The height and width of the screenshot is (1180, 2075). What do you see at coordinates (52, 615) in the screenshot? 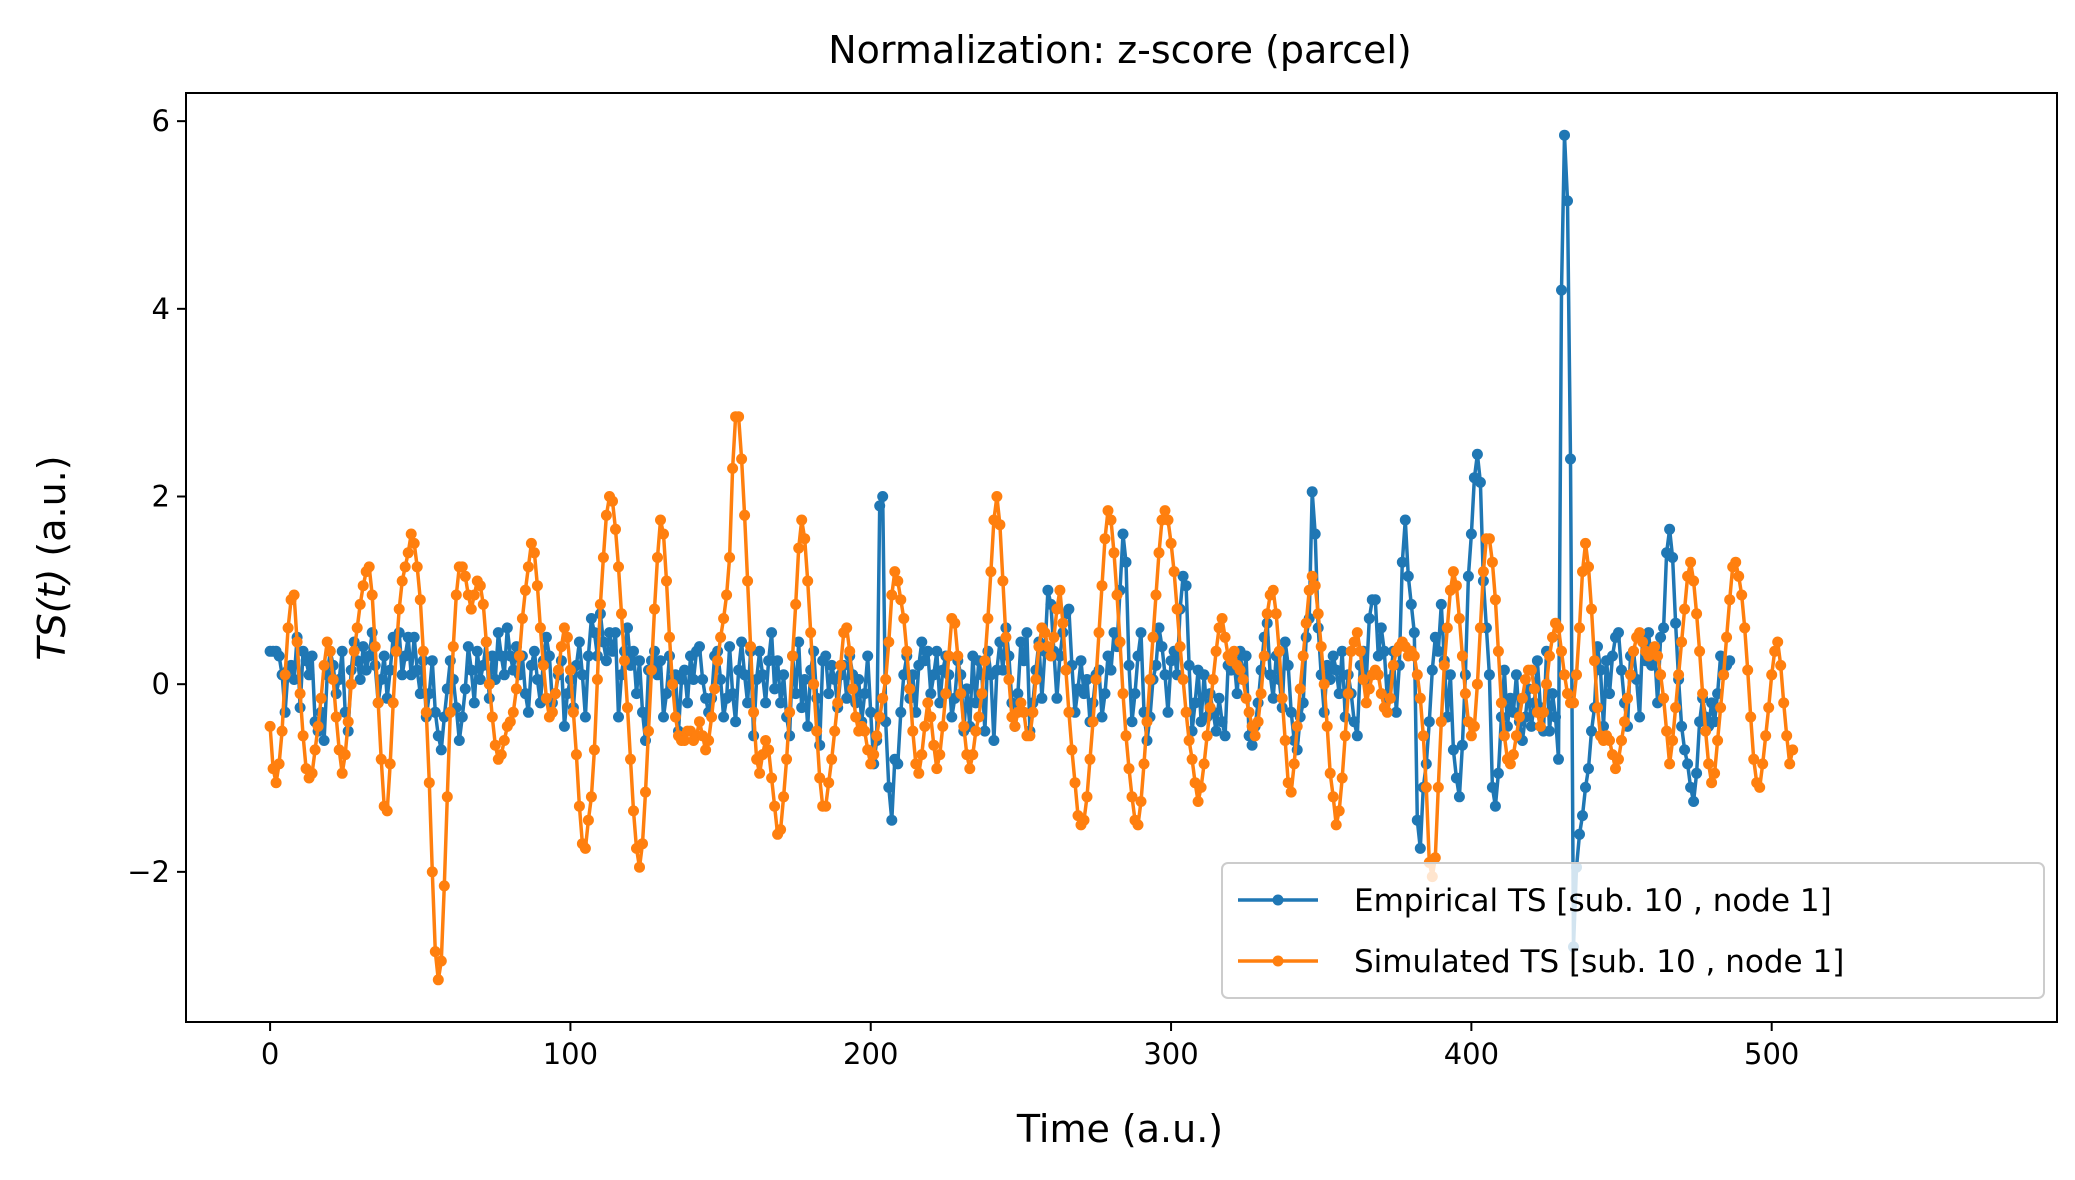
I see `y-axis-label-italic: TS(t)` at bounding box center [52, 615].